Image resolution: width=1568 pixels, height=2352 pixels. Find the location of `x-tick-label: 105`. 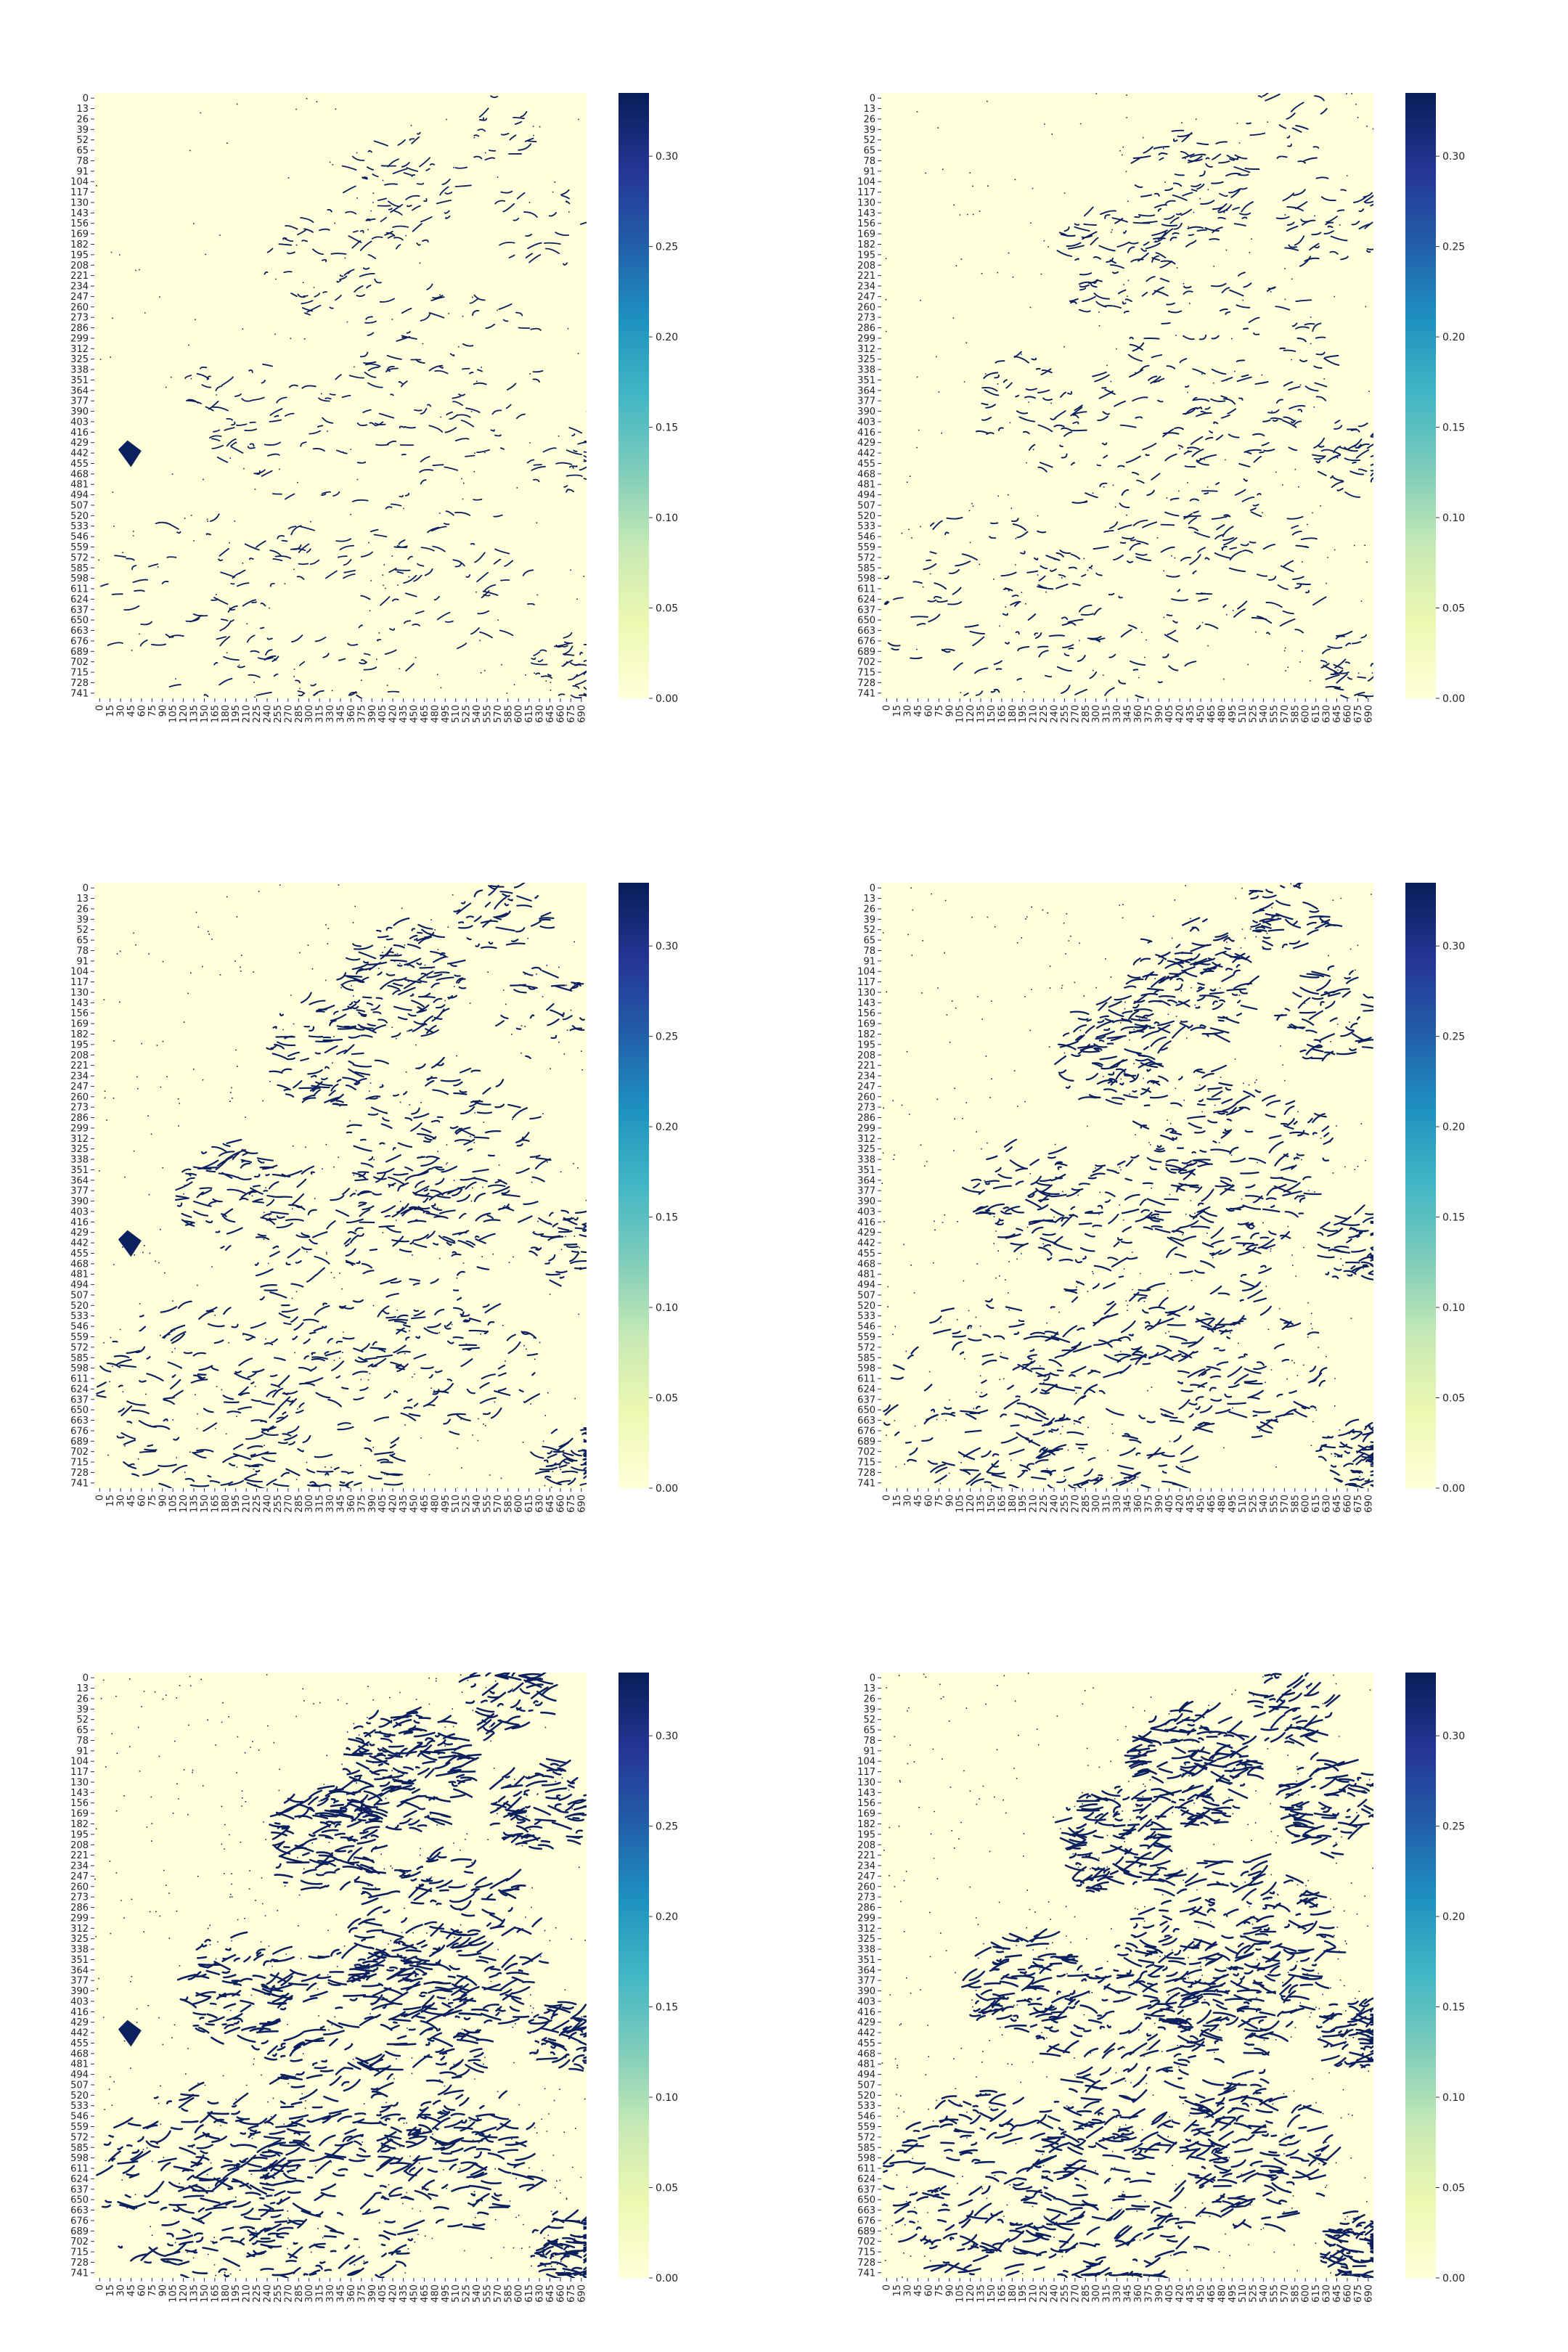

x-tick-label: 105 is located at coordinates (174, 714).